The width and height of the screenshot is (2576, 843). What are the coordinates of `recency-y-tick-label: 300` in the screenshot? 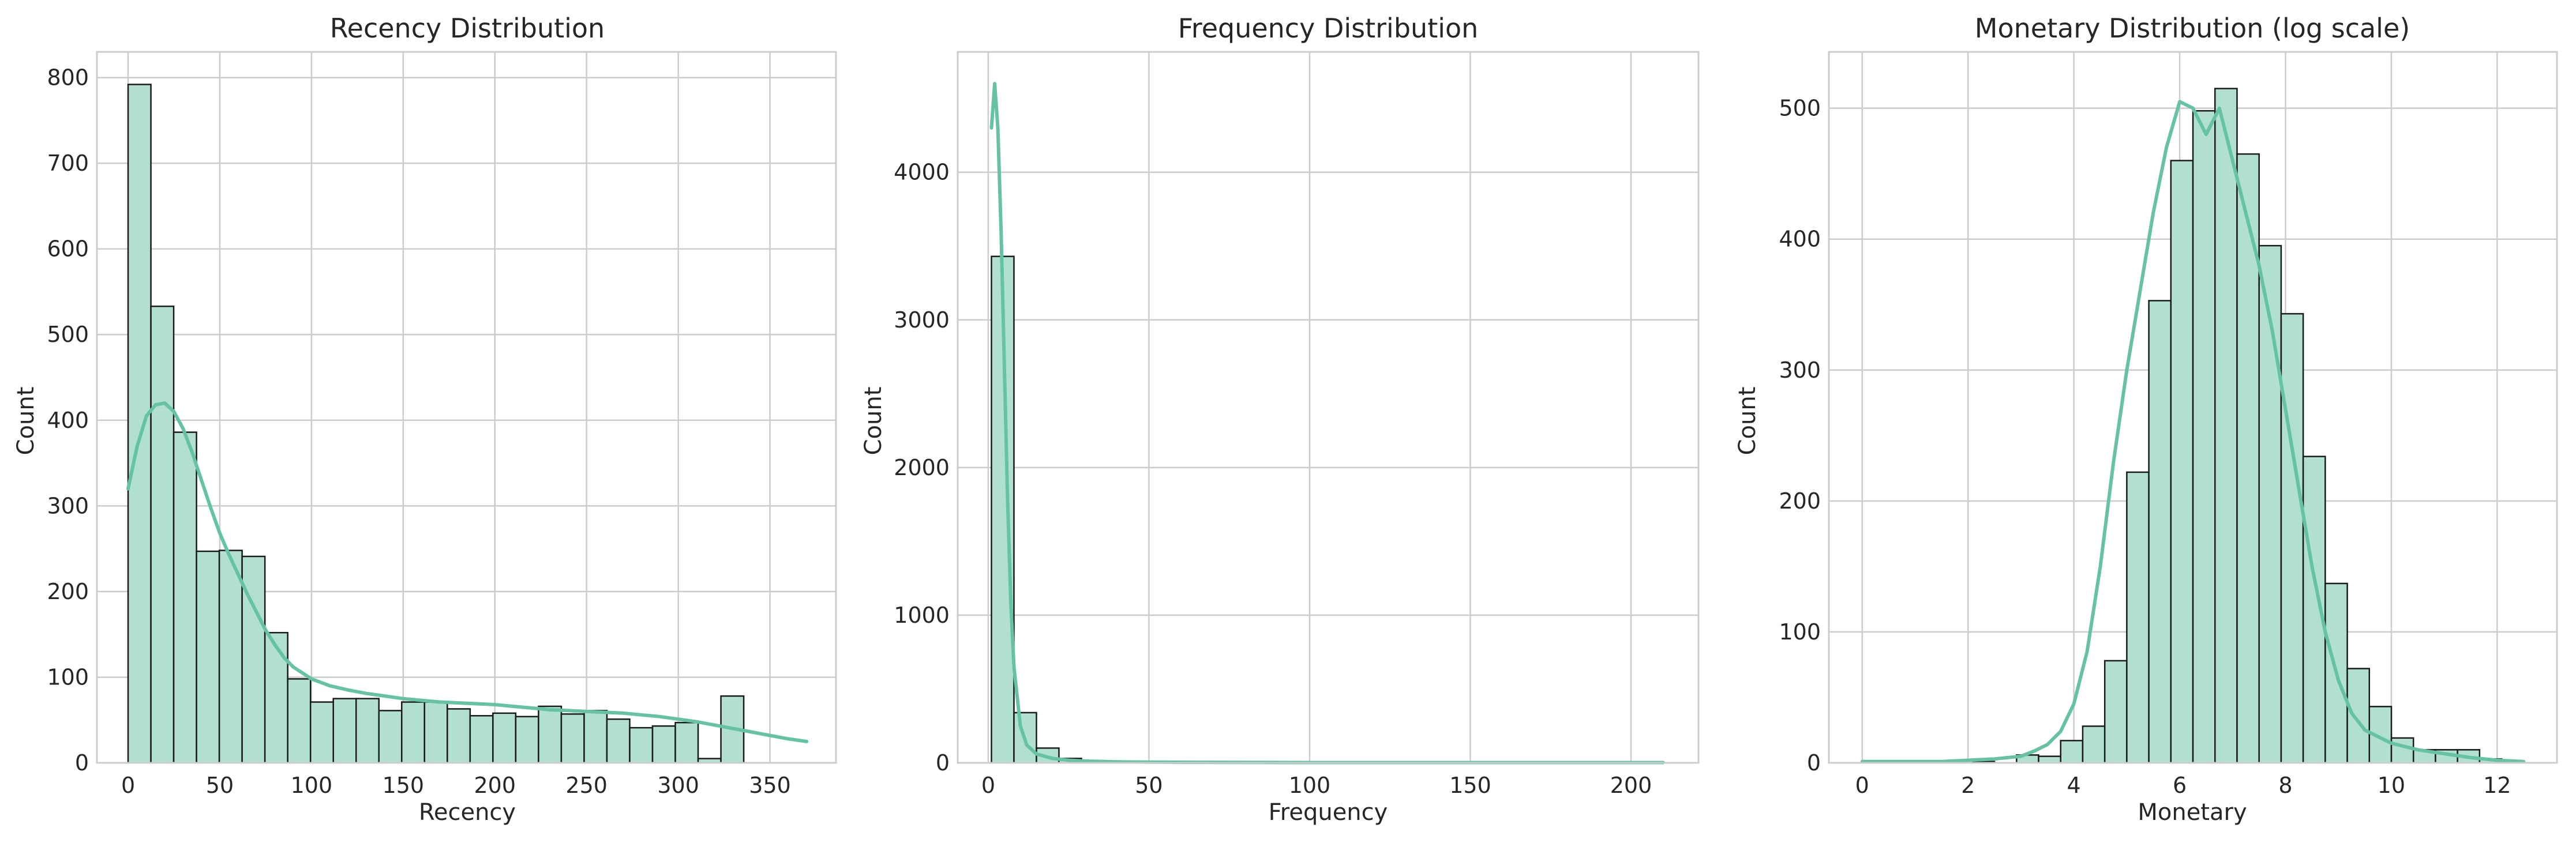 It's located at (68, 505).